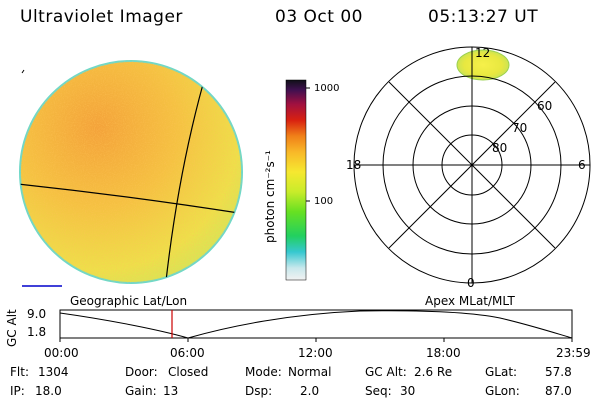 The width and height of the screenshot is (600, 400). I want to click on seq-label: Seq:, so click(378, 391).